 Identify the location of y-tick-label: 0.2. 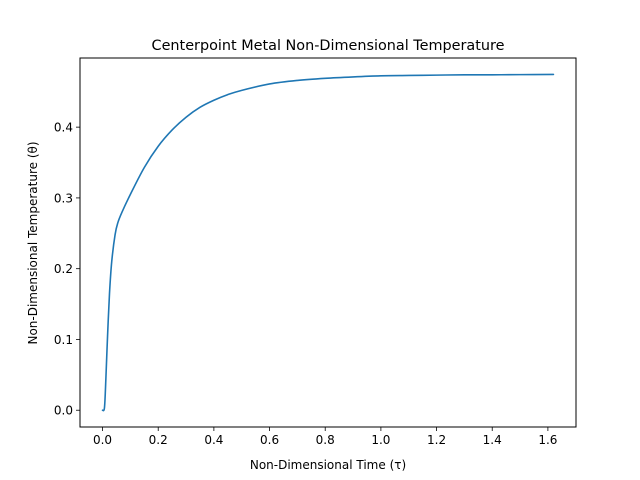
(63, 269).